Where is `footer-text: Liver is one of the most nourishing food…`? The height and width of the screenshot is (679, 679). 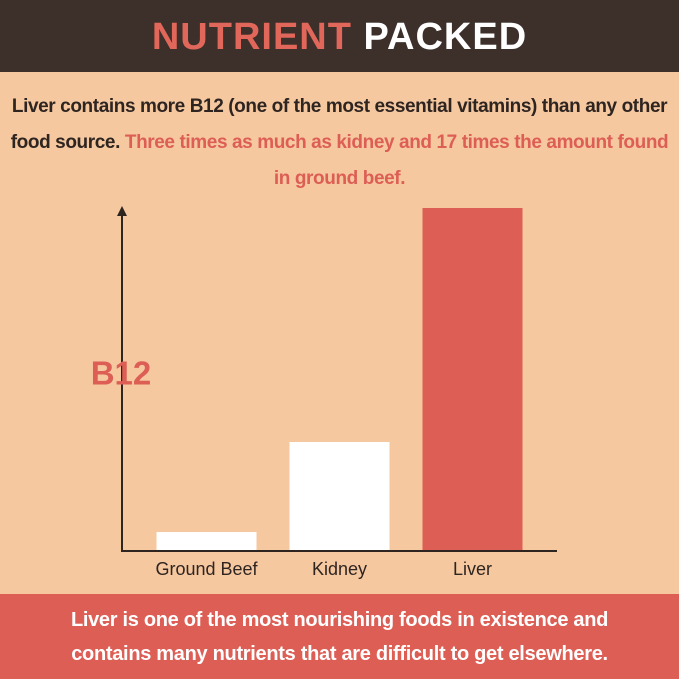
footer-text: Liver is one of the most nourishing food… is located at coordinates (339, 636).